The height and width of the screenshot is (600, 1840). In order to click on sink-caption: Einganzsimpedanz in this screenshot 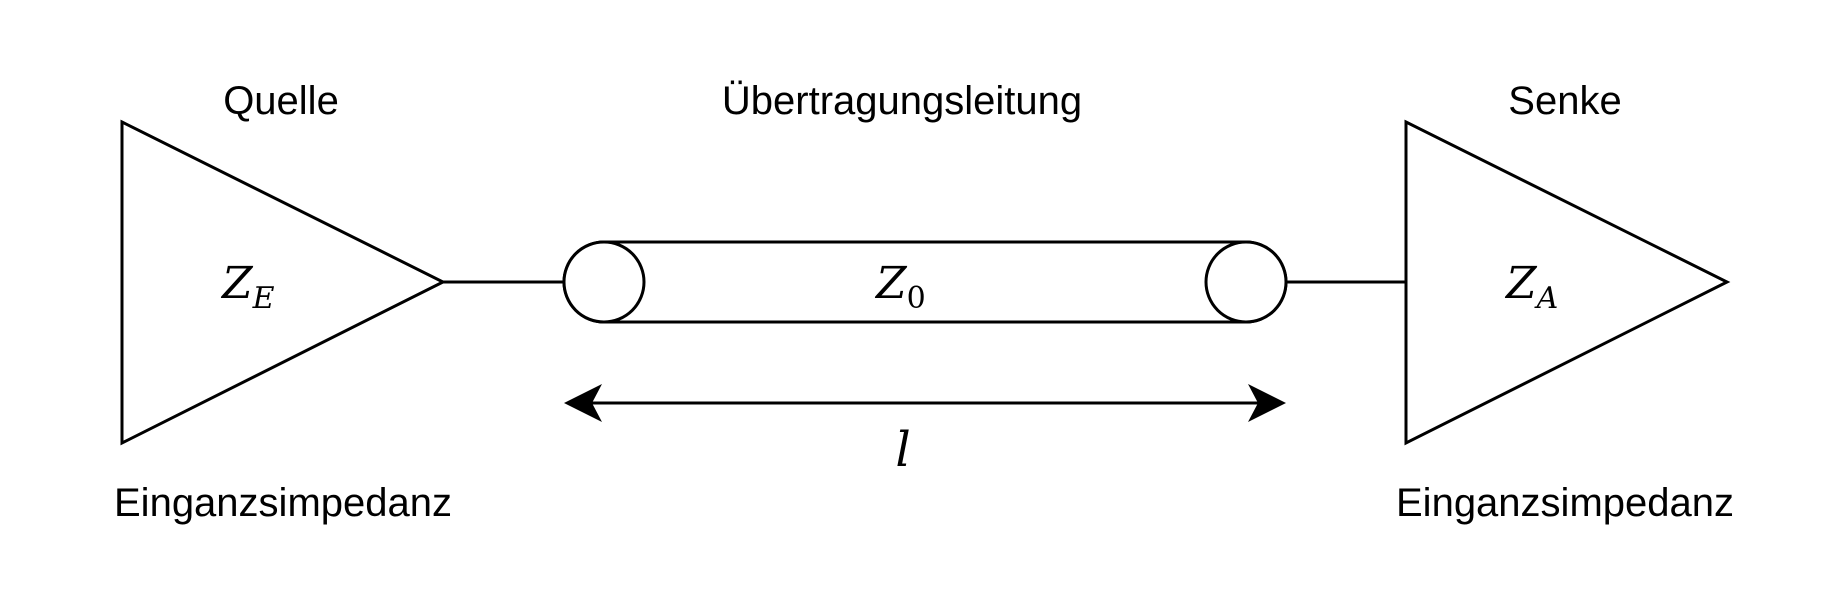, I will do `click(1565, 503)`.